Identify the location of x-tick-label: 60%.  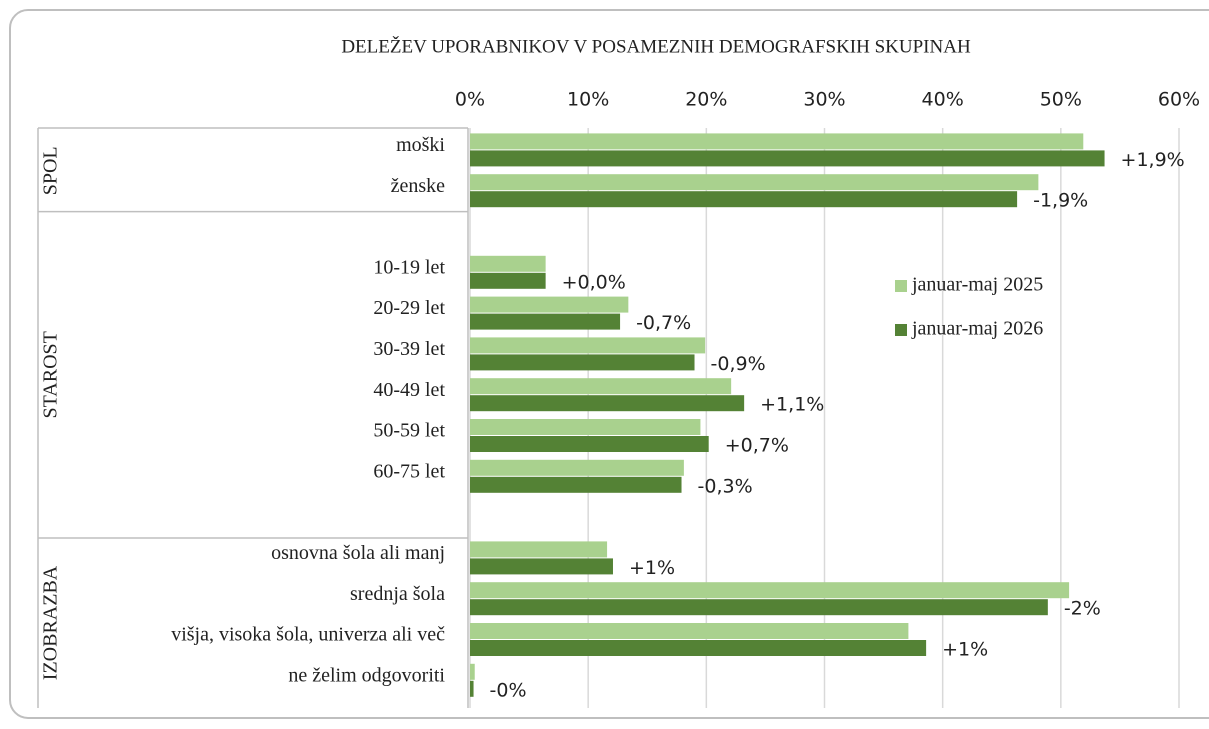
(1179, 100).